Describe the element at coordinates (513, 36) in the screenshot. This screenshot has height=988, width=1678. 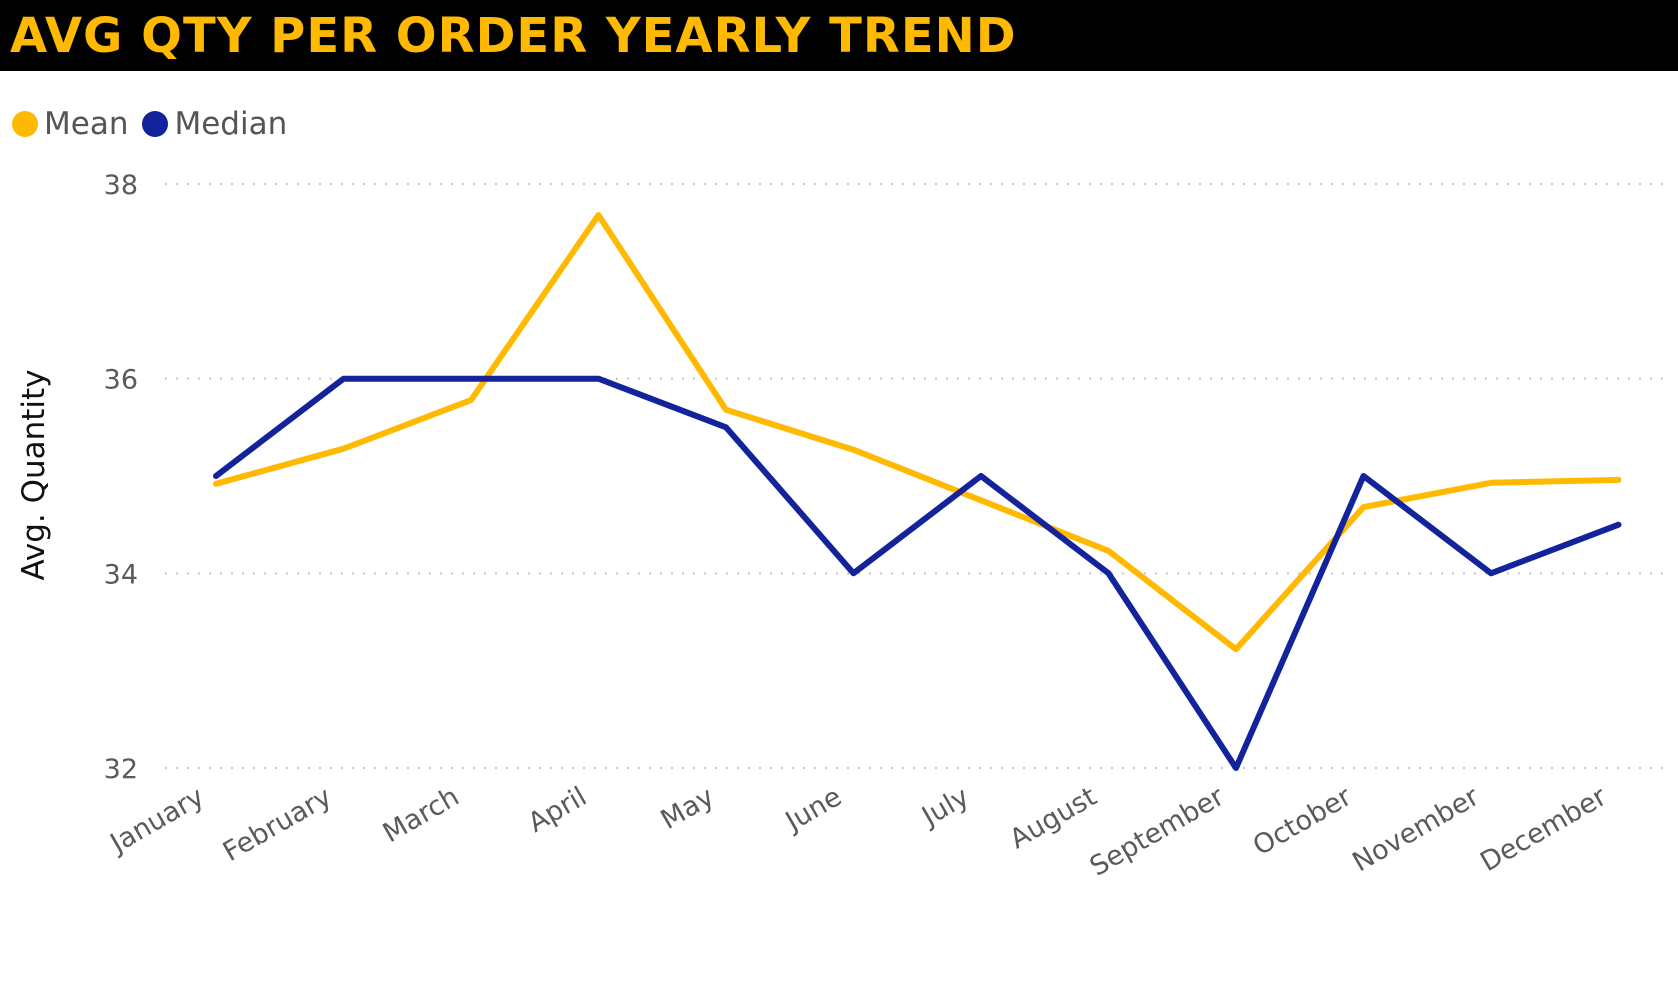
I see `chart-title: AVG QTY PER ORDER YEARLY TREND` at that location.